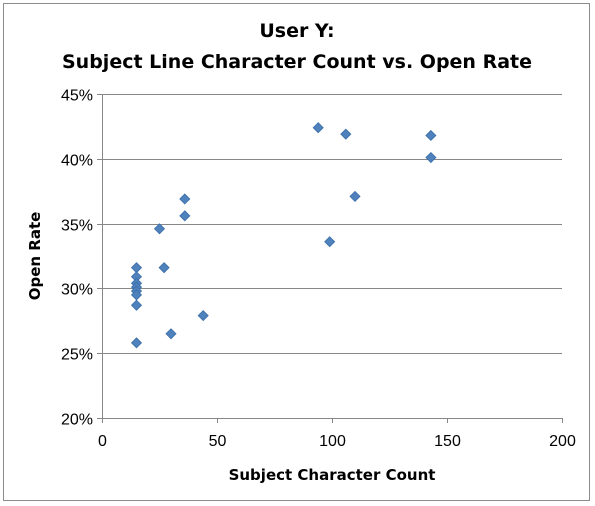  Describe the element at coordinates (77, 355) in the screenshot. I see `y-tick-label: 25%` at that location.